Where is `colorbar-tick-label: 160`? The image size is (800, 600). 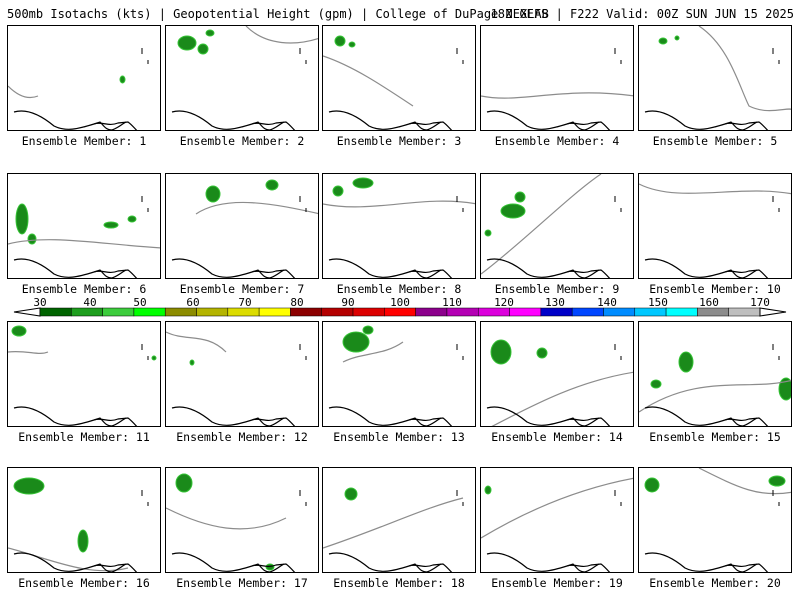 colorbar-tick-label: 160 is located at coordinates (709, 302).